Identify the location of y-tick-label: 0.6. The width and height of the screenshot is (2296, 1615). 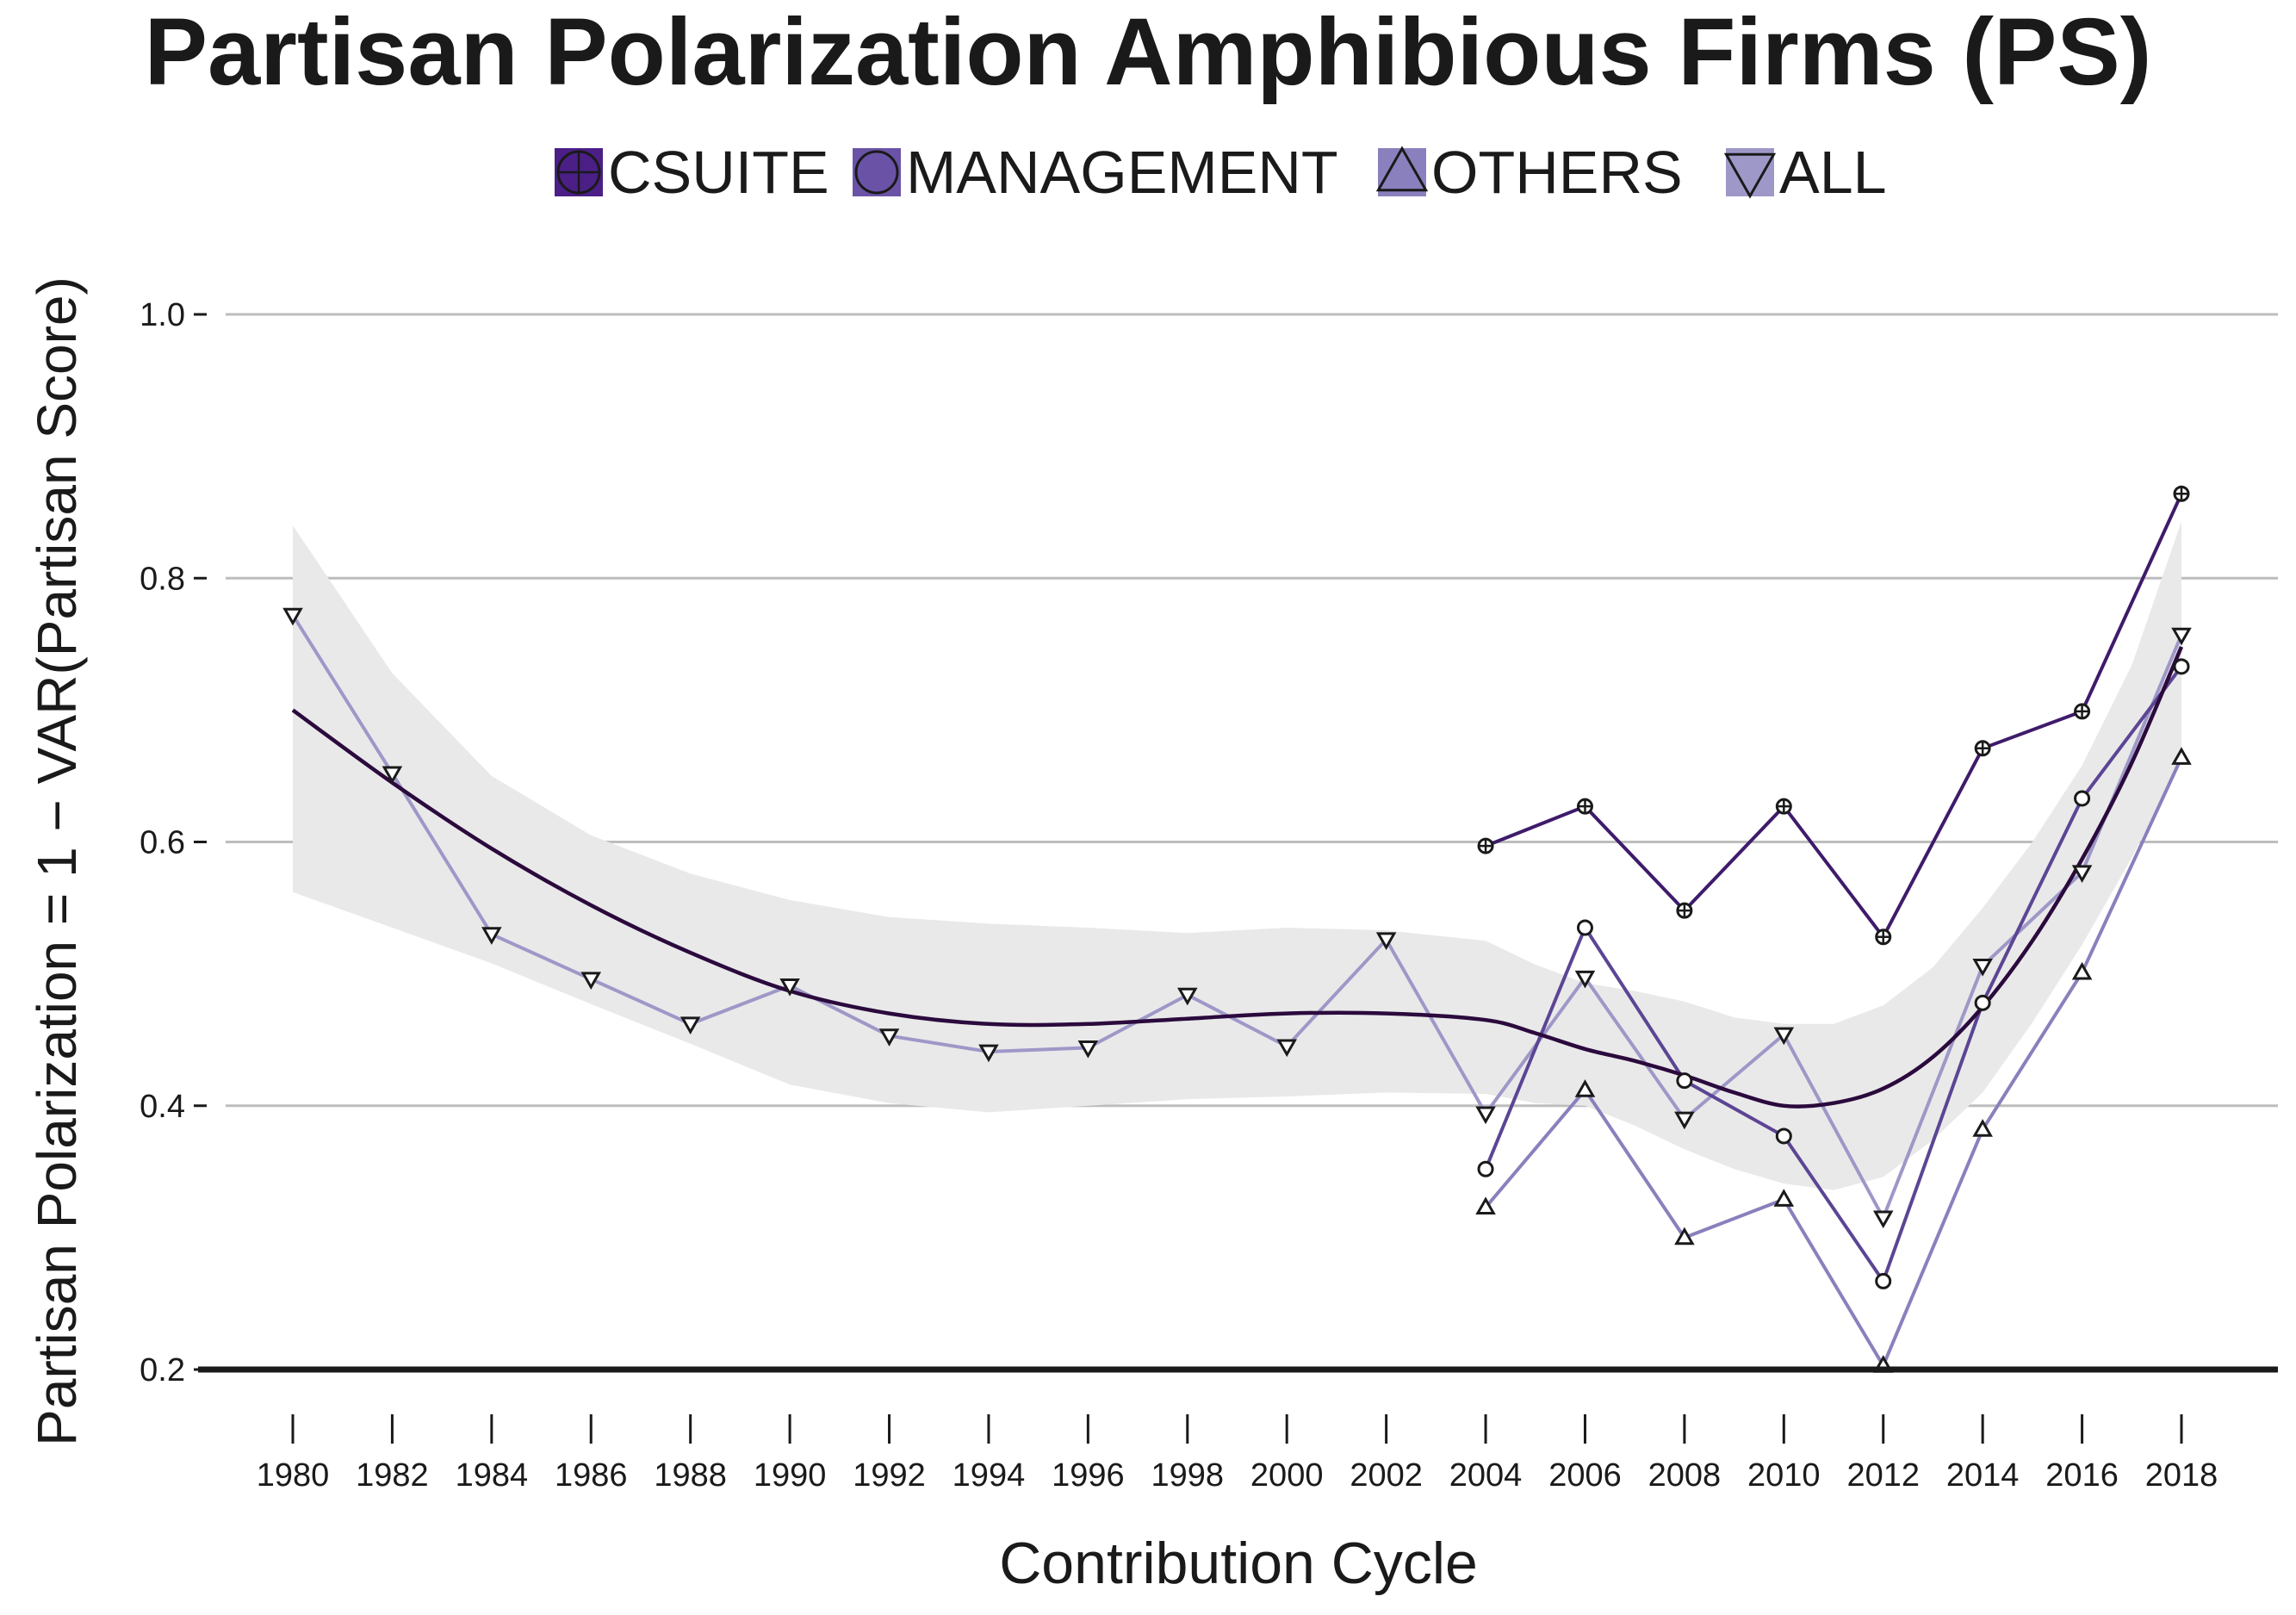
(162, 843).